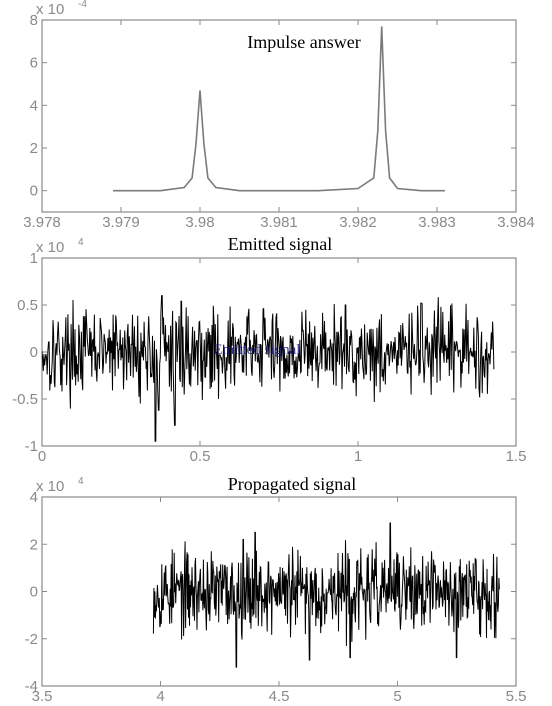 This screenshot has width=552, height=706. Describe the element at coordinates (358, 222) in the screenshot. I see `x-tick-label: 3.982` at that location.